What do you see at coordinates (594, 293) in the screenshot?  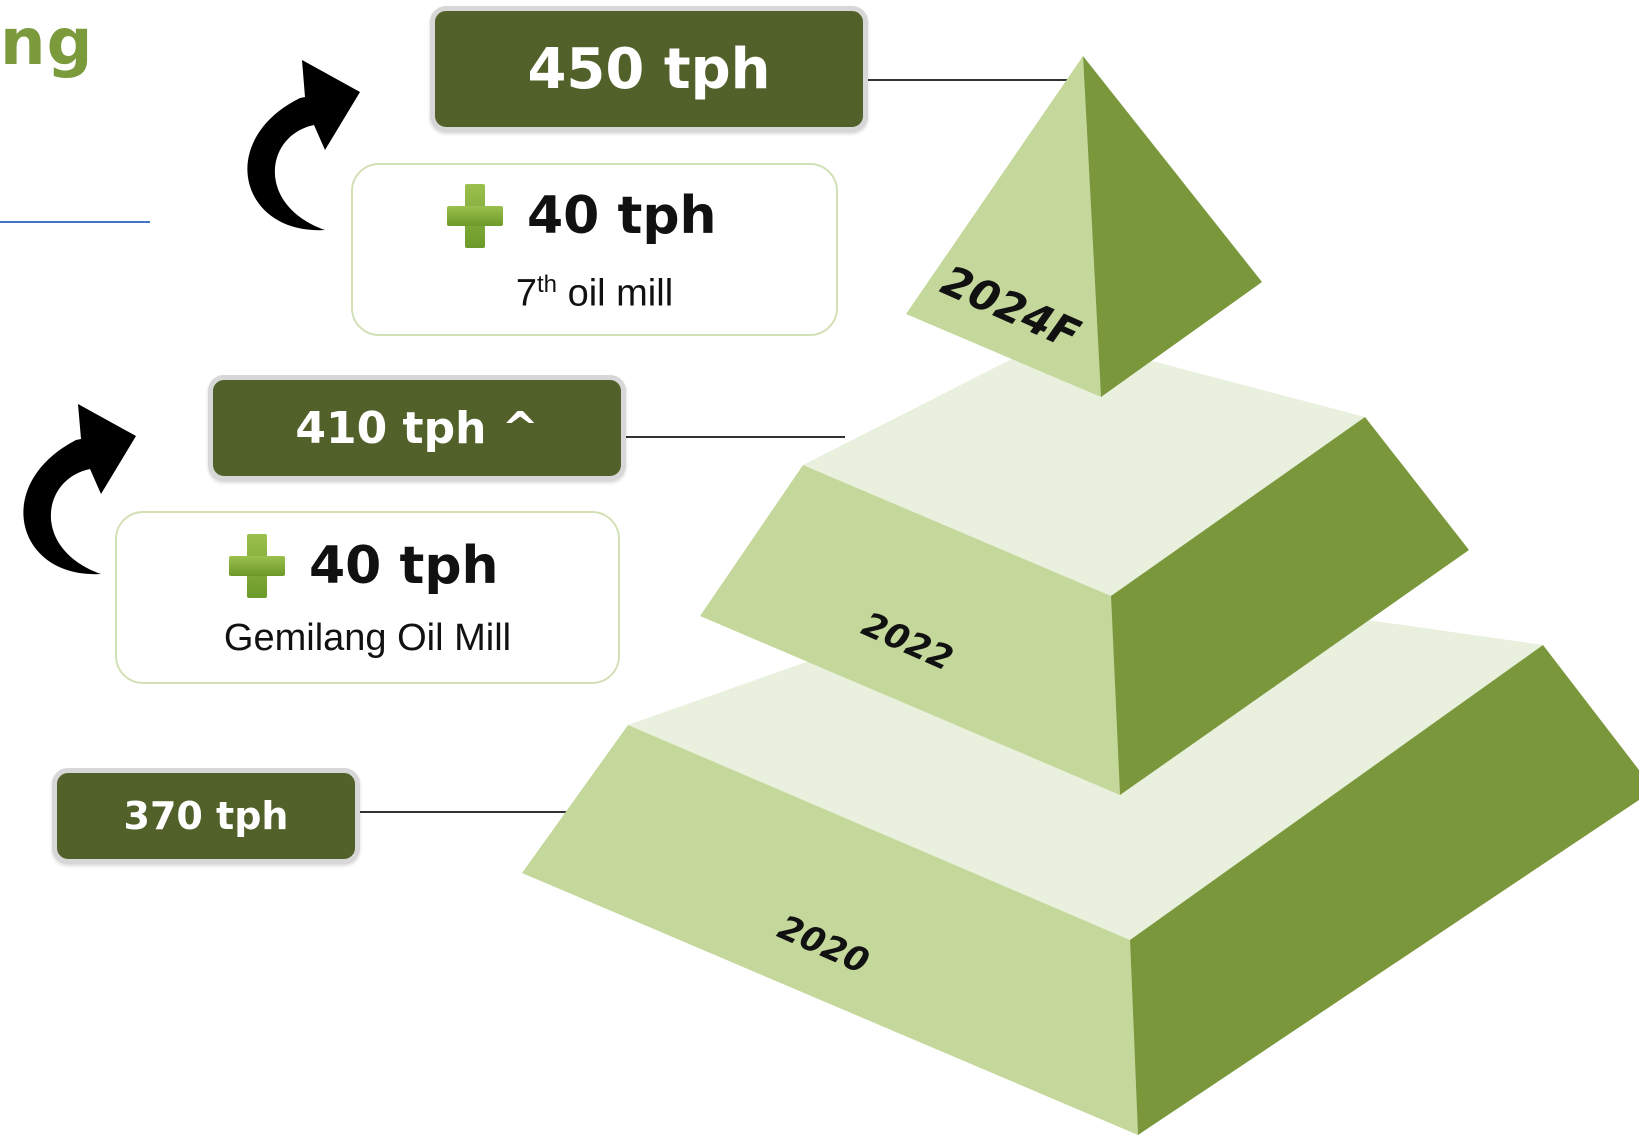 I see `addition-description: 7th oil mill` at bounding box center [594, 293].